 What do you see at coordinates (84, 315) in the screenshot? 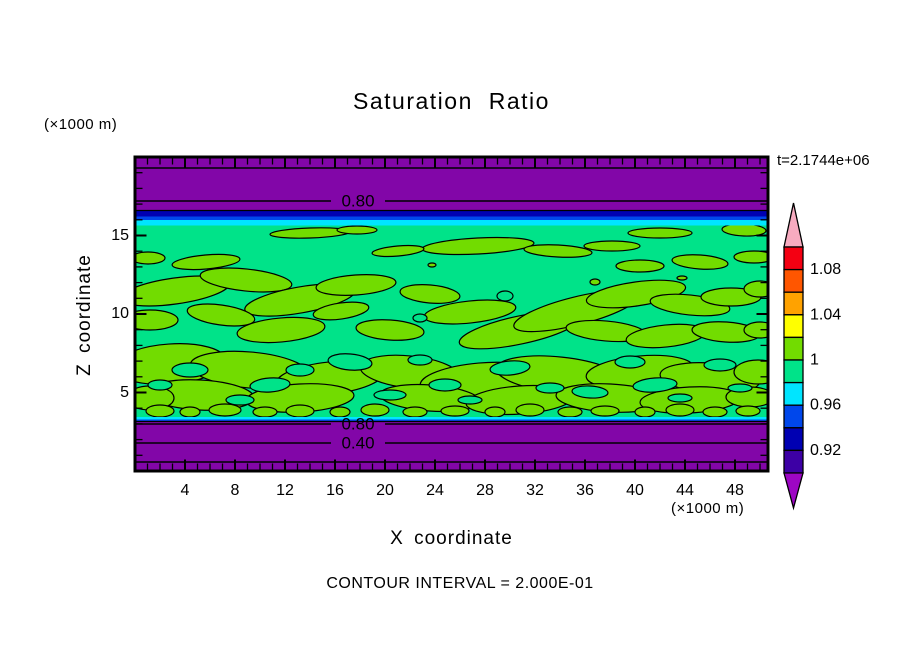
I see `y-axis-title: Z coordinate` at bounding box center [84, 315].